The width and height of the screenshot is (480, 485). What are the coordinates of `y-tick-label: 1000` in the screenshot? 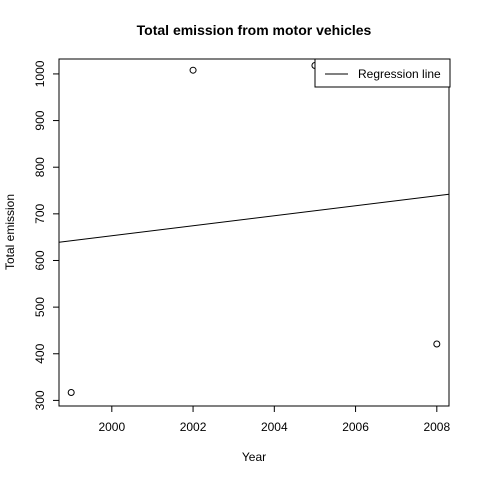 It's located at (40, 73).